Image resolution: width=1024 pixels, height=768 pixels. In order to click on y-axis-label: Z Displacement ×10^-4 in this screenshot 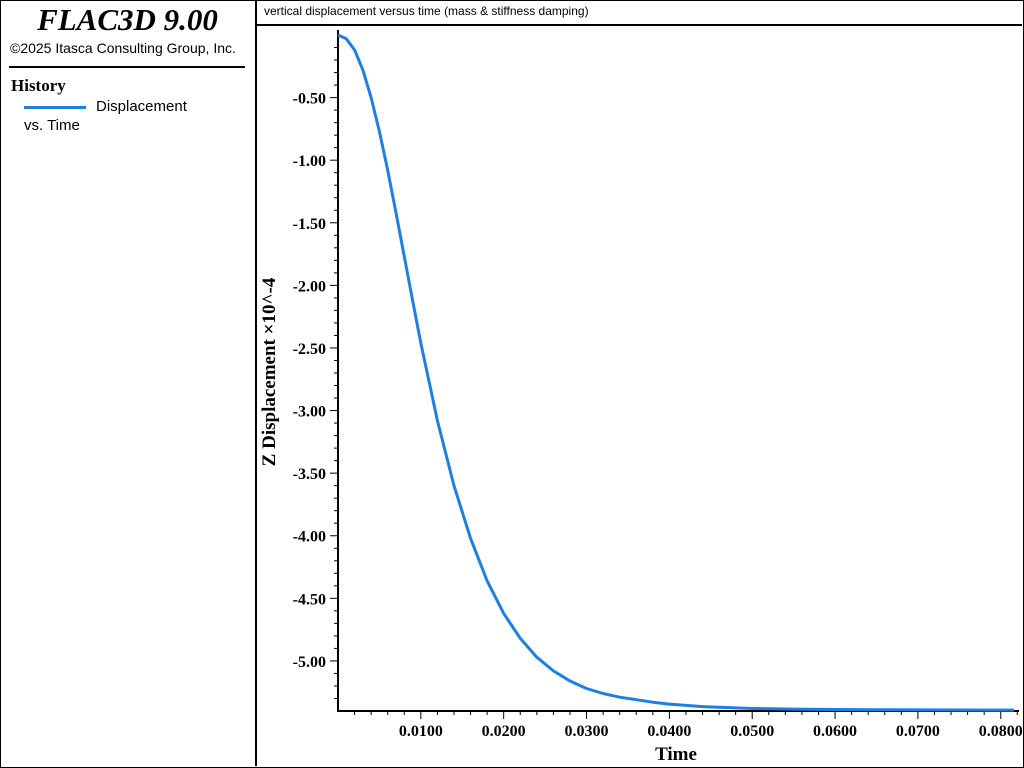, I will do `click(269, 371)`.